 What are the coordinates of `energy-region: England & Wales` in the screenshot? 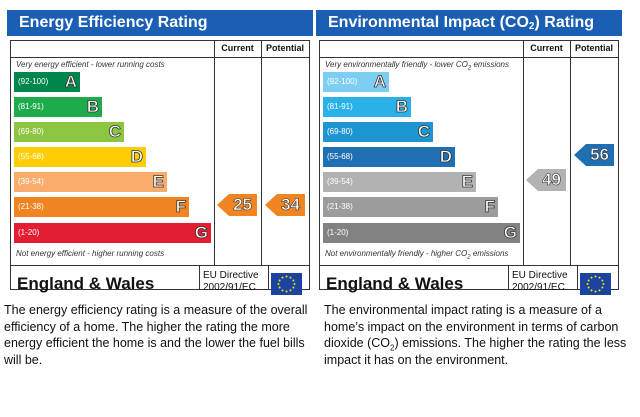 It's located at (86, 283).